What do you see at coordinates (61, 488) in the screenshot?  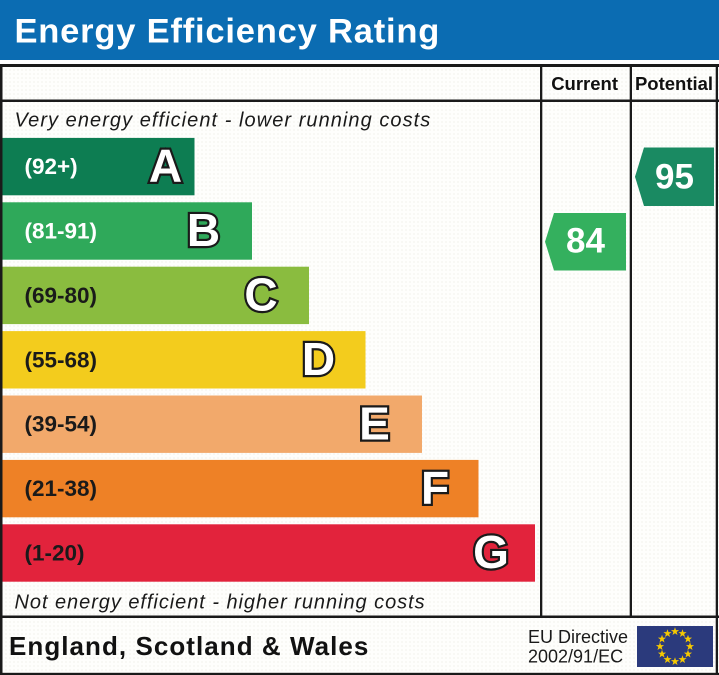 I see `svg-text: (21-38)` at bounding box center [61, 488].